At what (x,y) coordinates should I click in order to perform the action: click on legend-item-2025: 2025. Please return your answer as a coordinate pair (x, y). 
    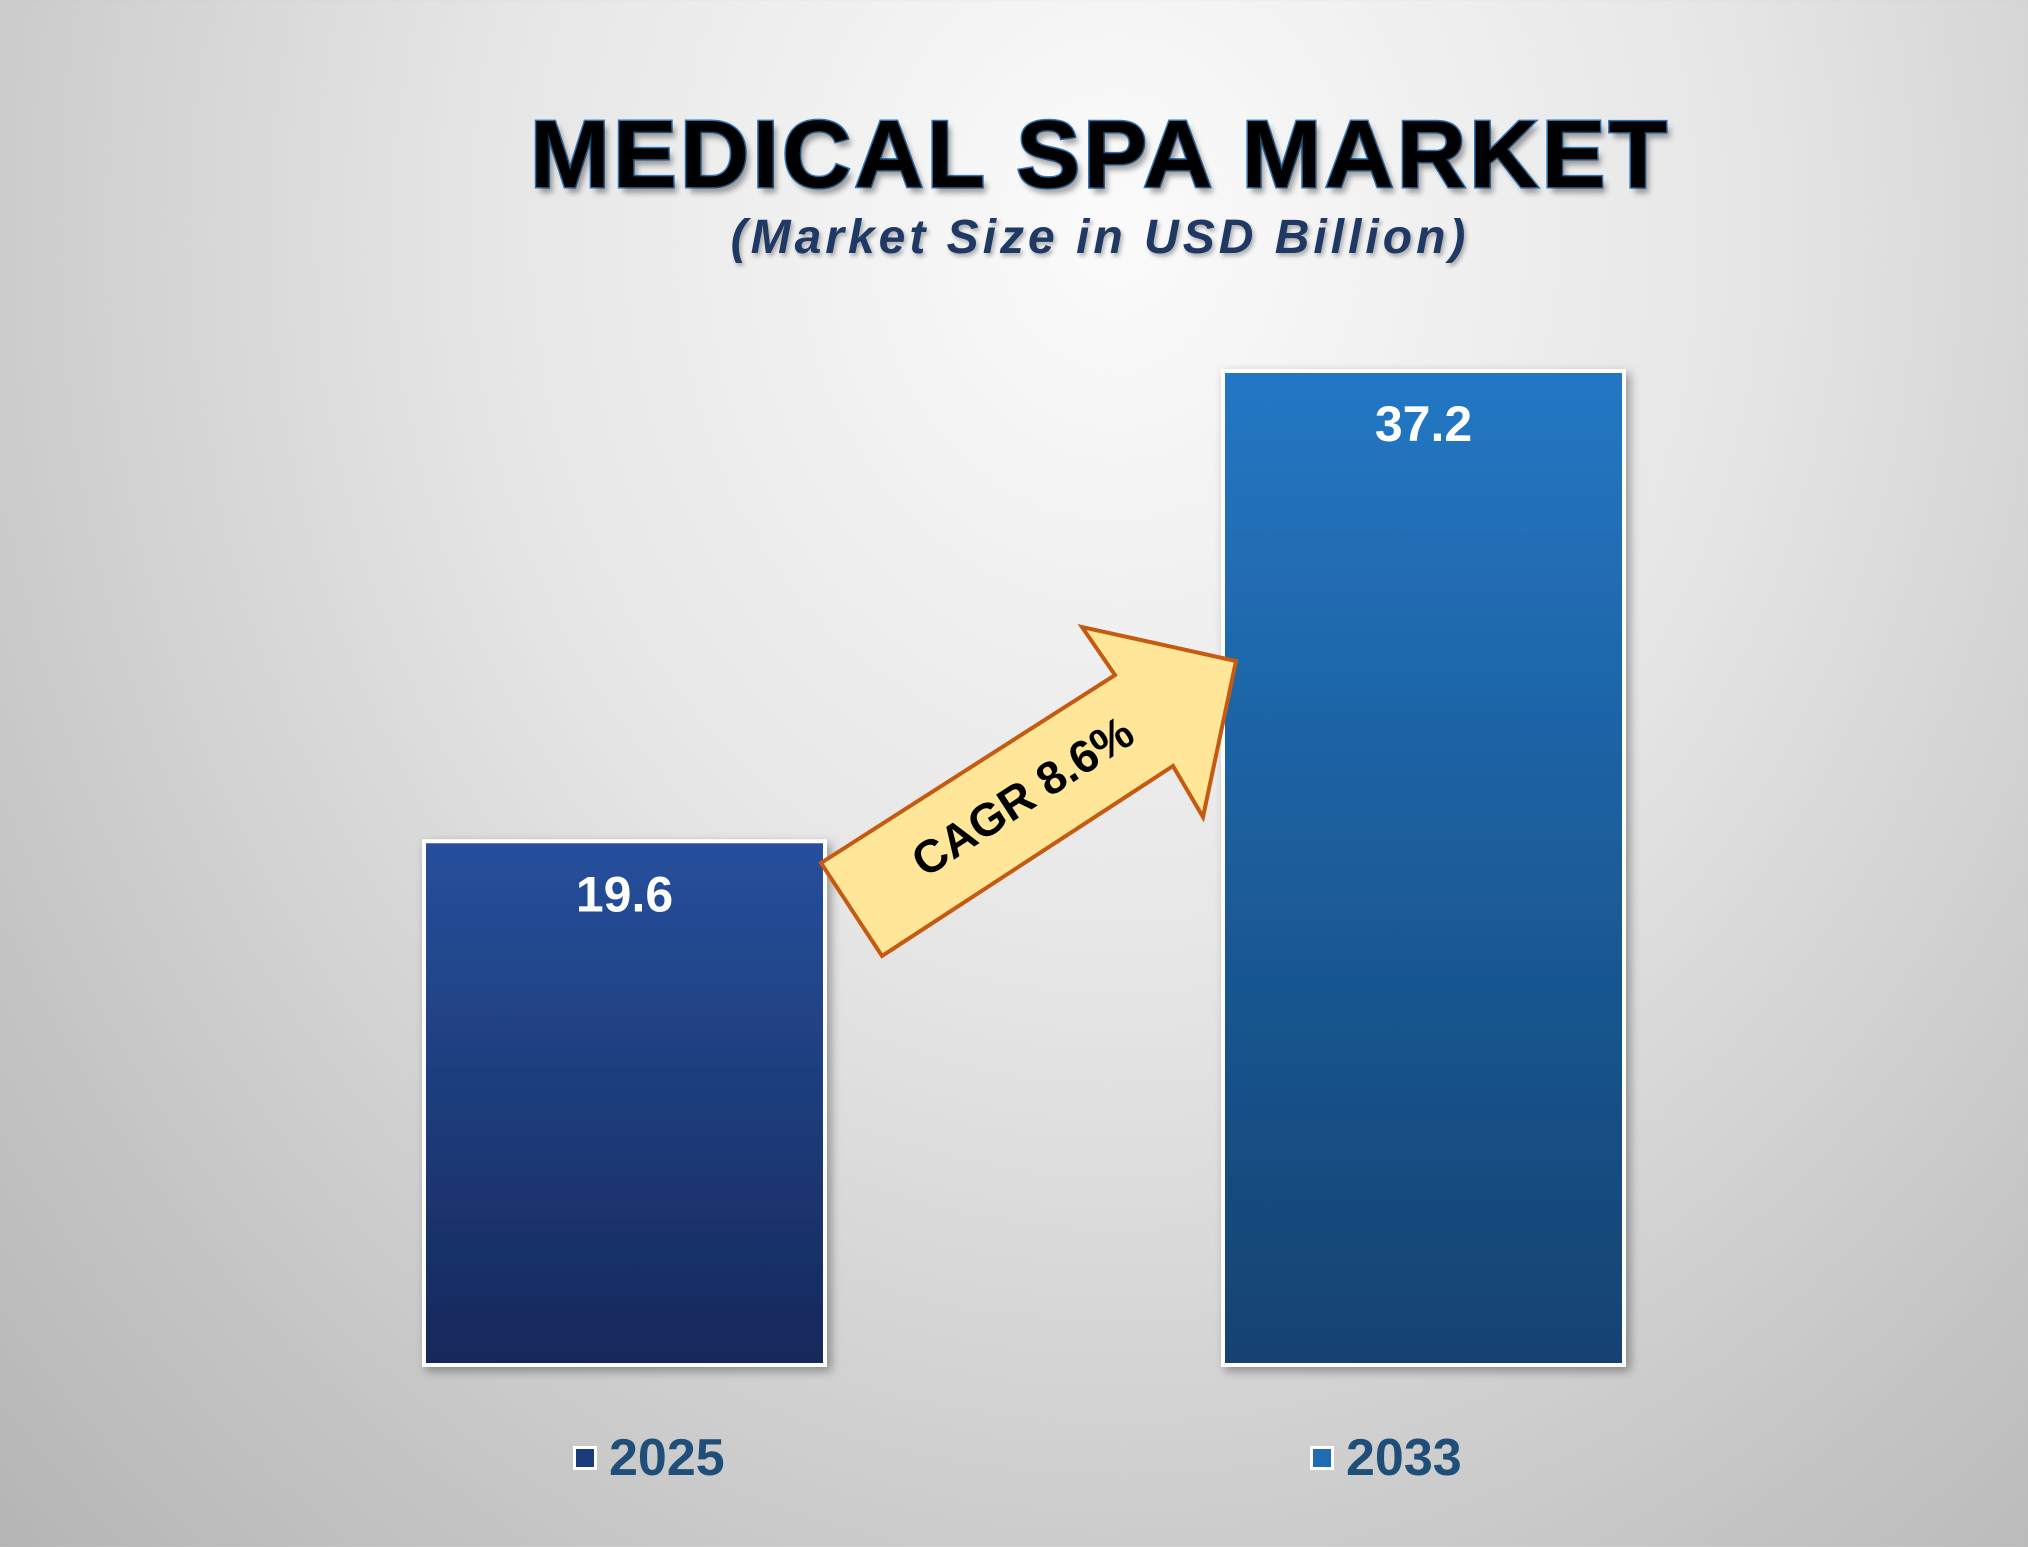
    Looking at the image, I should click on (649, 1458).